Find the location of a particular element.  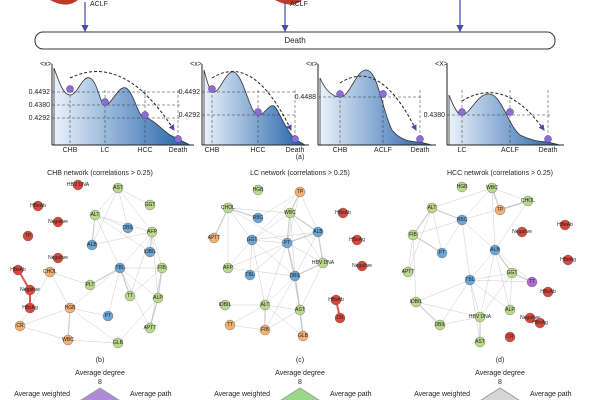

caption: (d) is located at coordinates (500, 360).